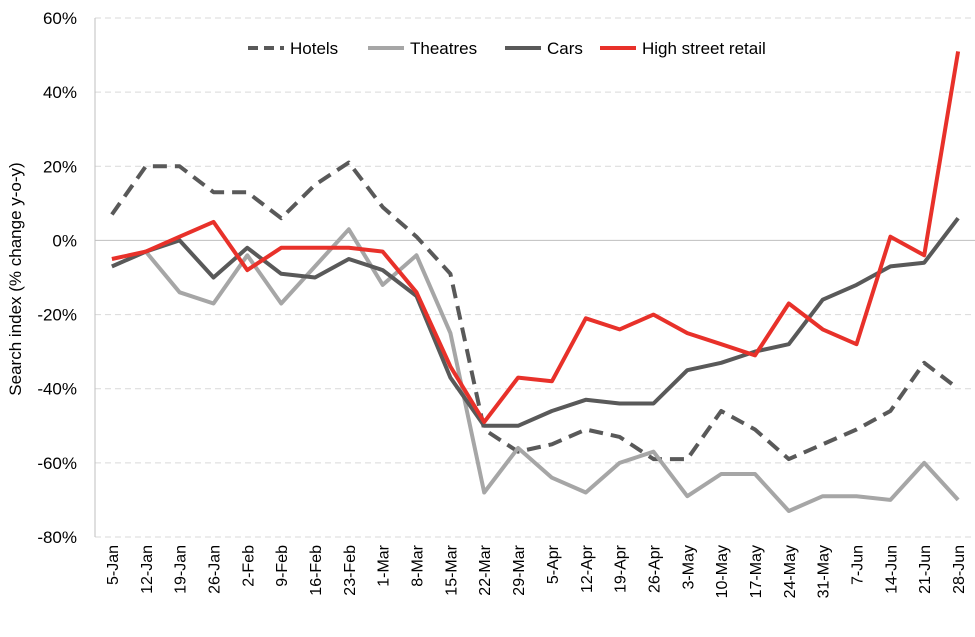 The width and height of the screenshot is (975, 637). I want to click on y-tick-label: -80%, so click(57, 537).